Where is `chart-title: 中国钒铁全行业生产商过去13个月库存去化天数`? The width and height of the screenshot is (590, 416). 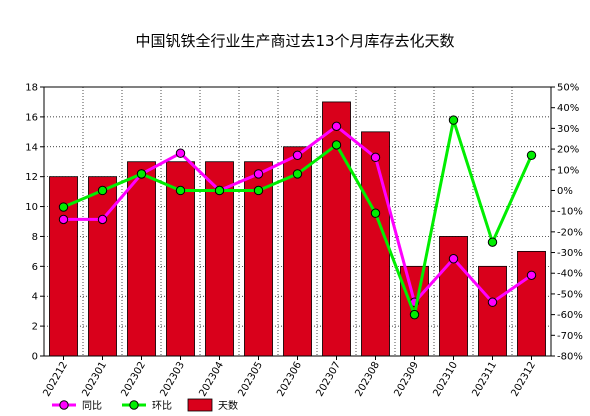
chart-title: 中国钒铁全行业生产商过去13个月库存去化天数 is located at coordinates (295, 41).